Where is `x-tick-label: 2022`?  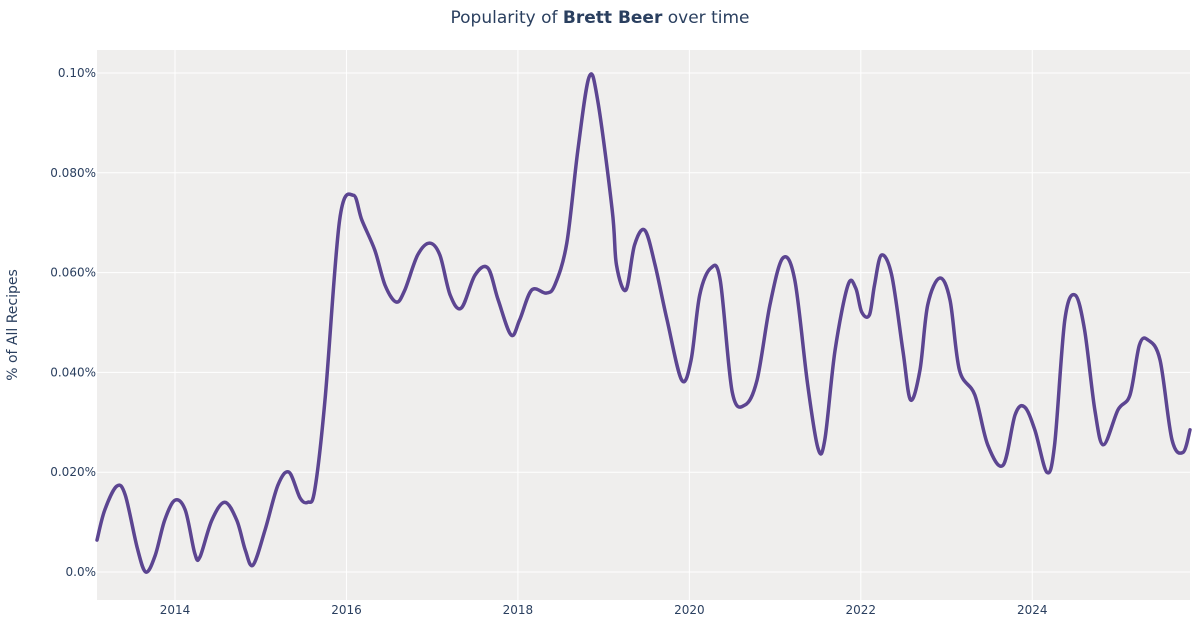 x-tick-label: 2022 is located at coordinates (861, 610).